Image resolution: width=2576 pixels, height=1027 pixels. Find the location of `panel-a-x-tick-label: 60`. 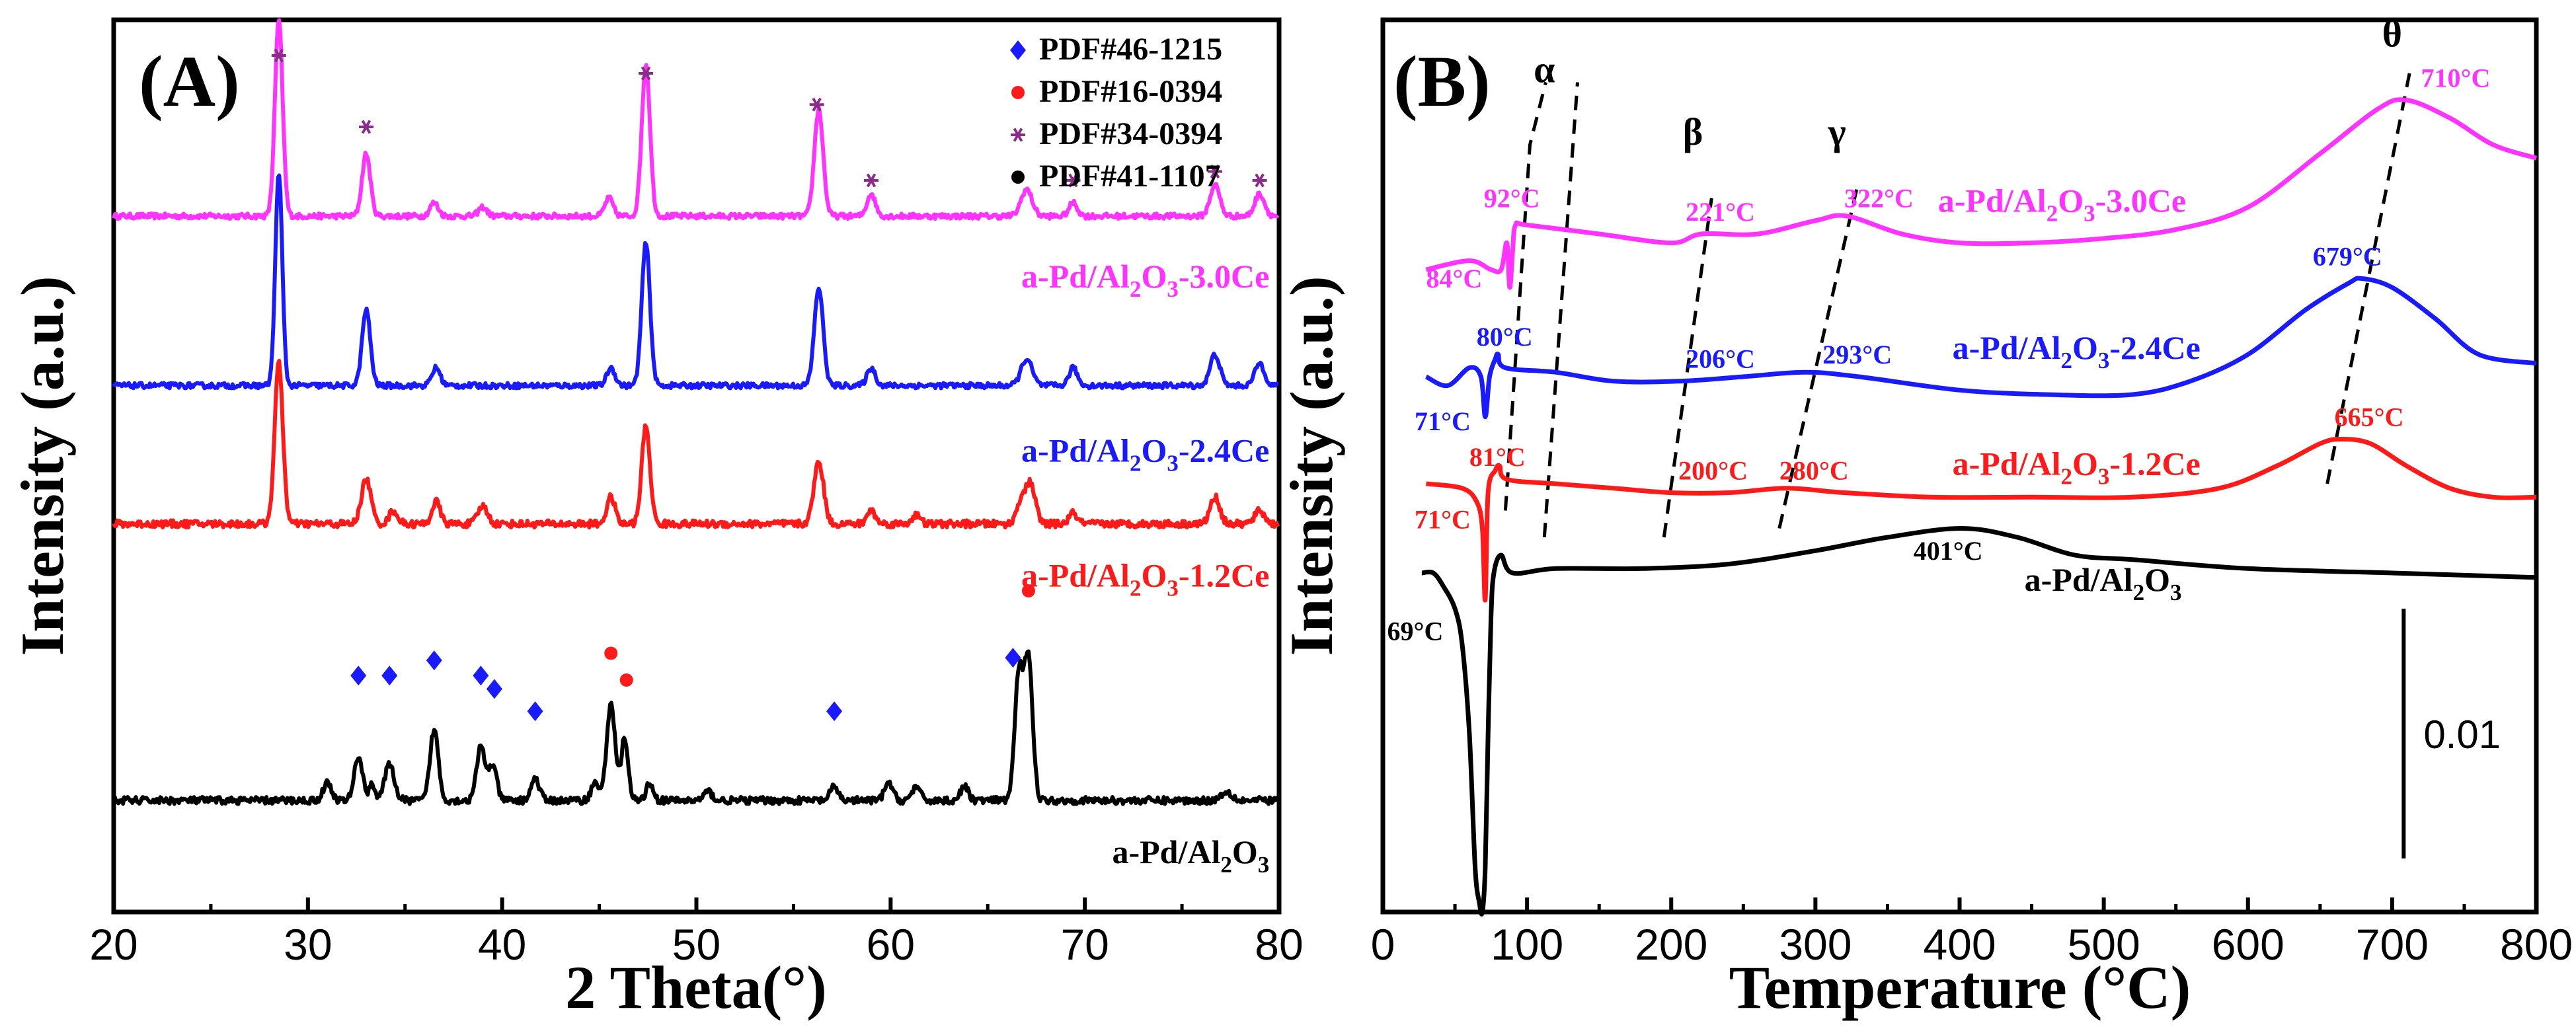

panel-a-x-tick-label: 60 is located at coordinates (891, 944).